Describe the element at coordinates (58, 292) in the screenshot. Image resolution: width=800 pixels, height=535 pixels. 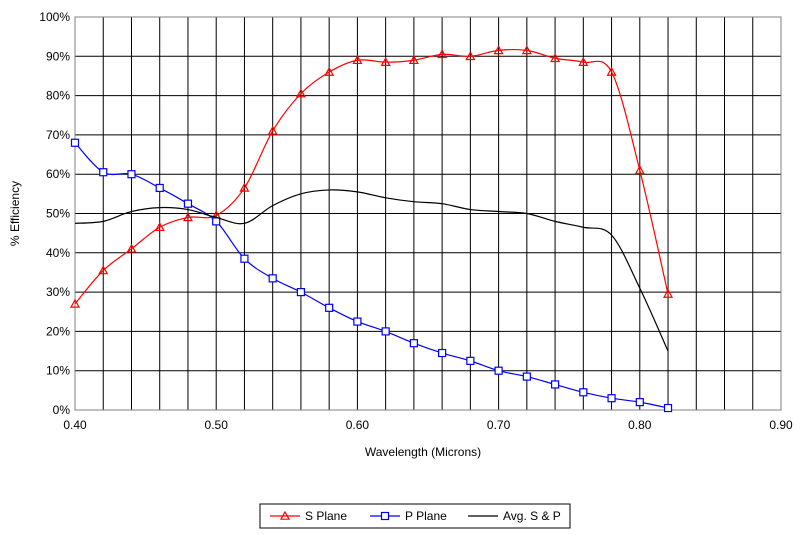
I see `y-tick-label: 30%` at that location.